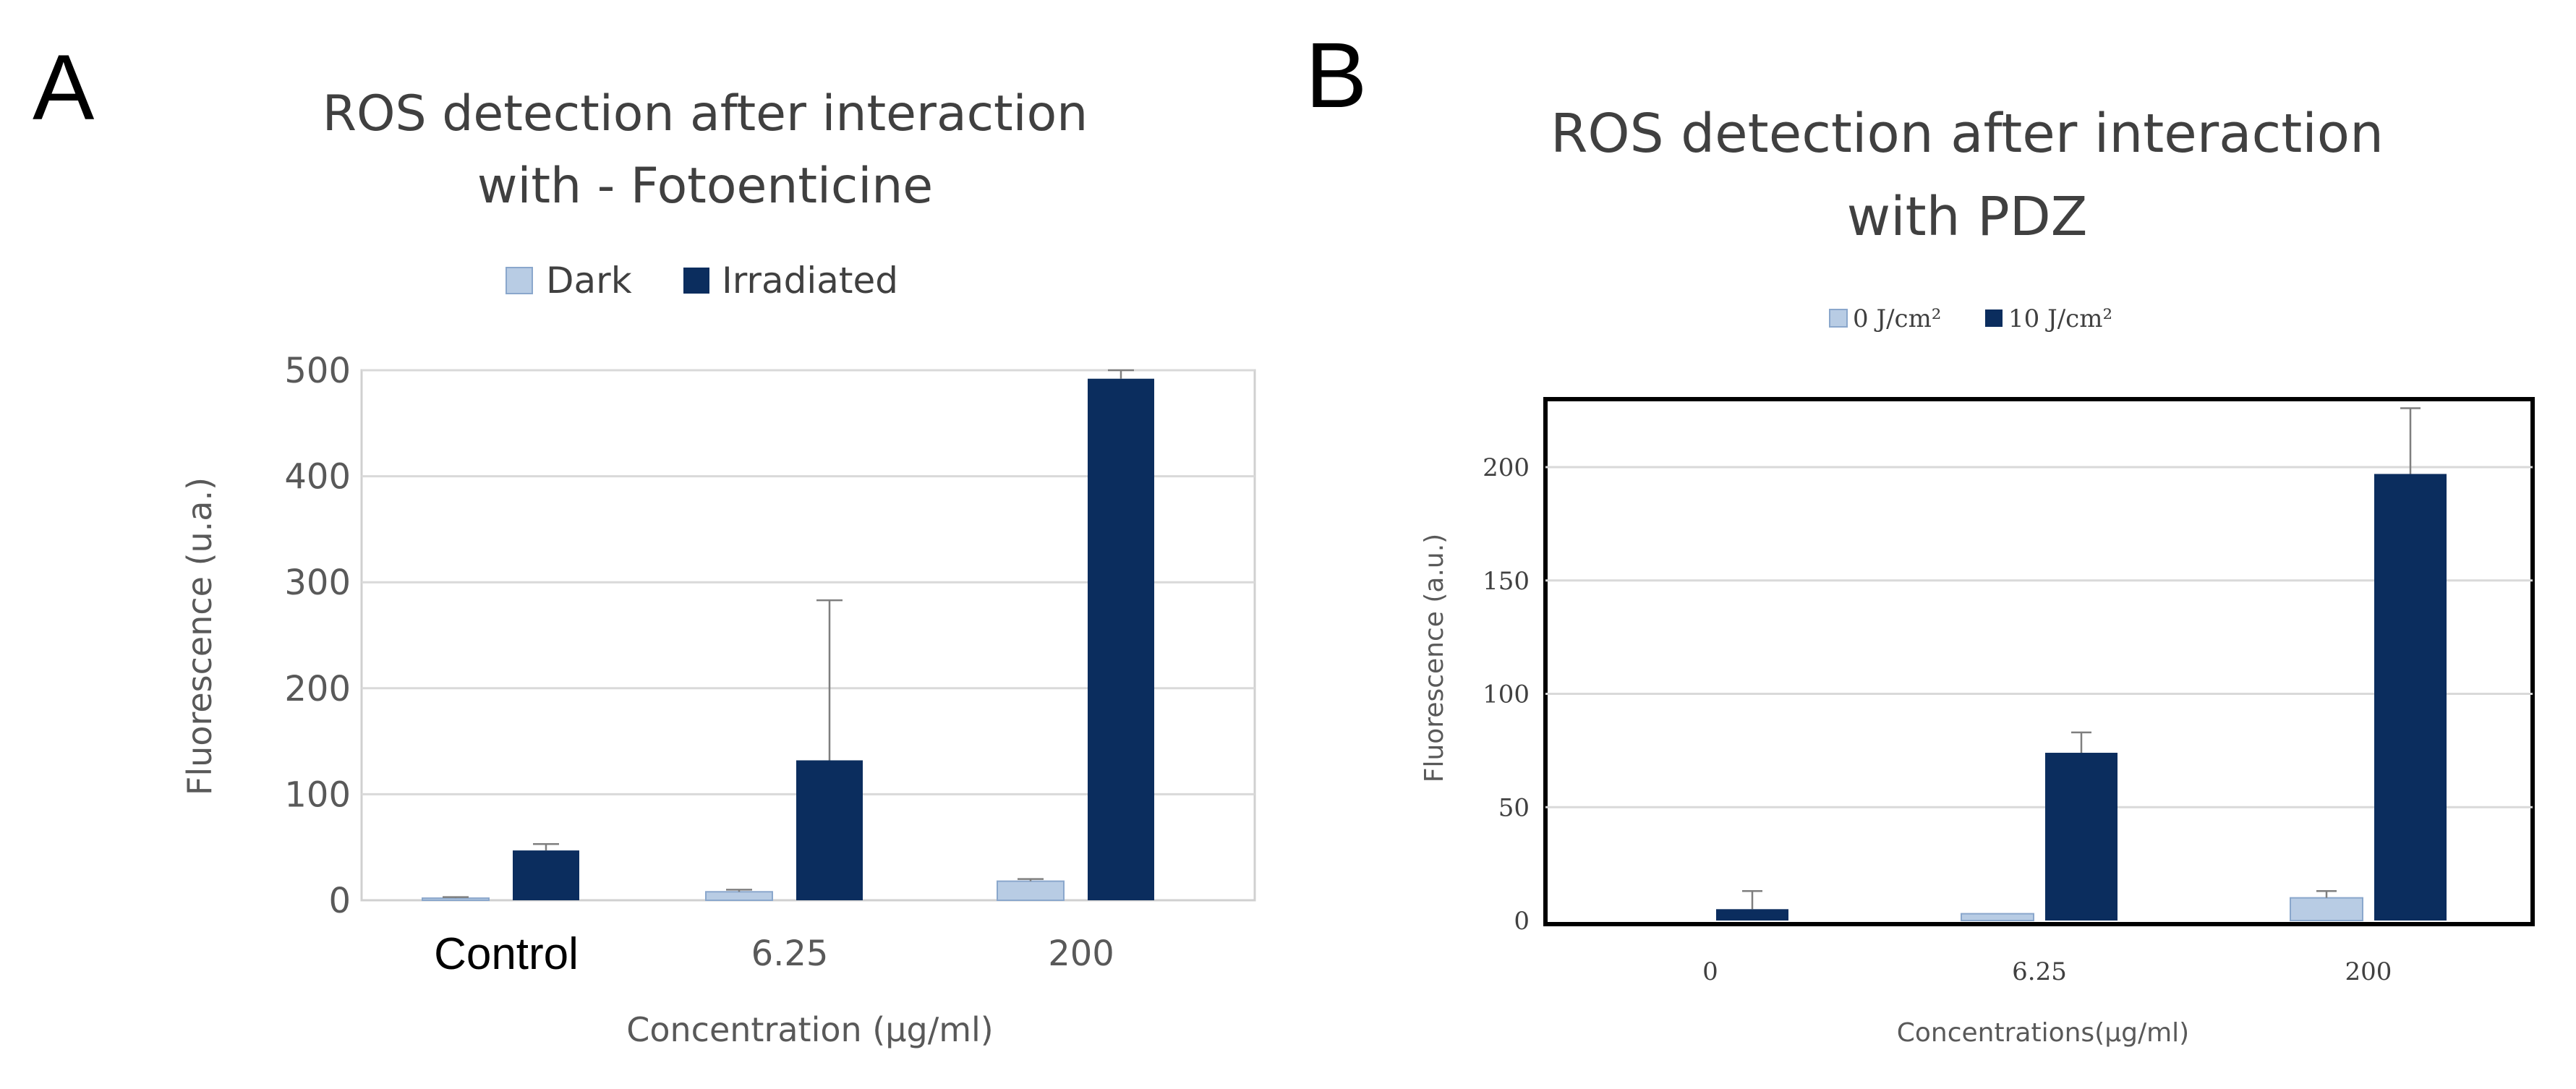 Image resolution: width=2576 pixels, height=1089 pixels. What do you see at coordinates (696, 281) in the screenshot?
I see `chart-a-legend-swatch-irradiated` at bounding box center [696, 281].